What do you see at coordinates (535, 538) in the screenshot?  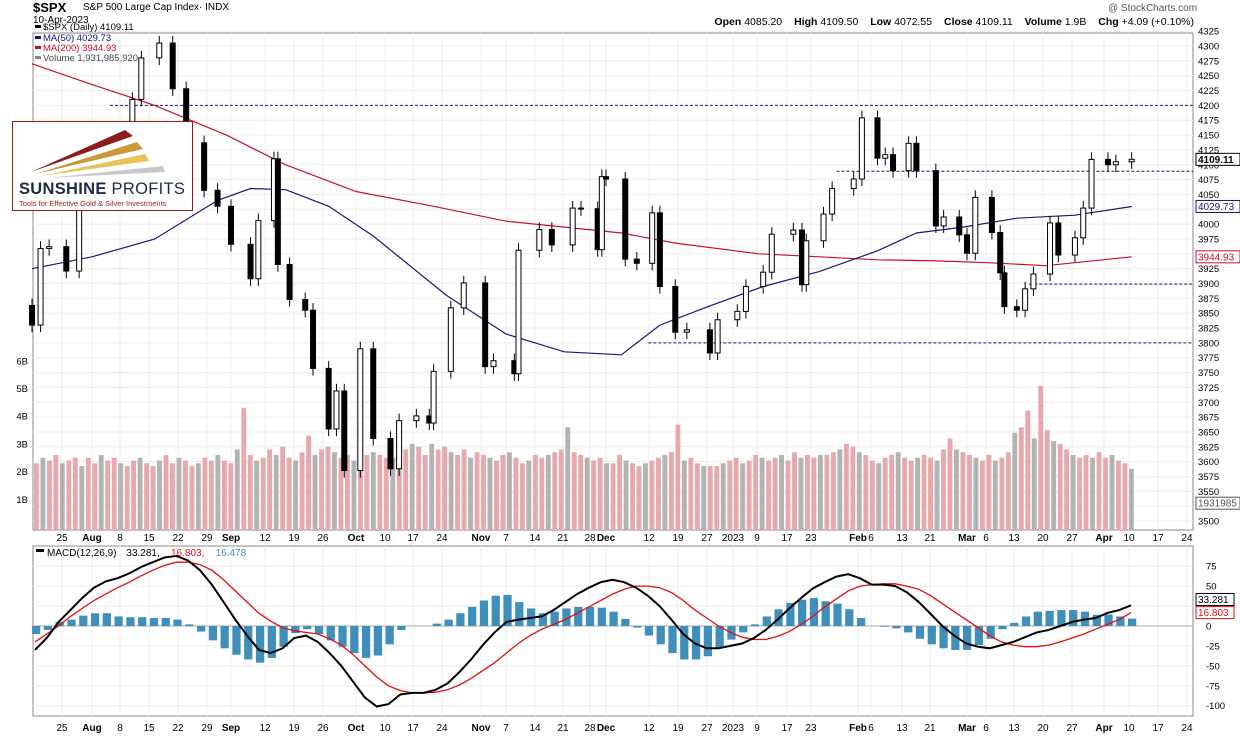 I see `x-tick-label: 14` at bounding box center [535, 538].